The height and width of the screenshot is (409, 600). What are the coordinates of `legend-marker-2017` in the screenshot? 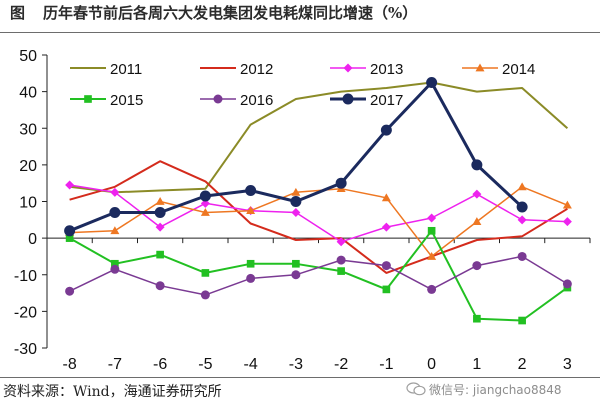 It's located at (348, 99).